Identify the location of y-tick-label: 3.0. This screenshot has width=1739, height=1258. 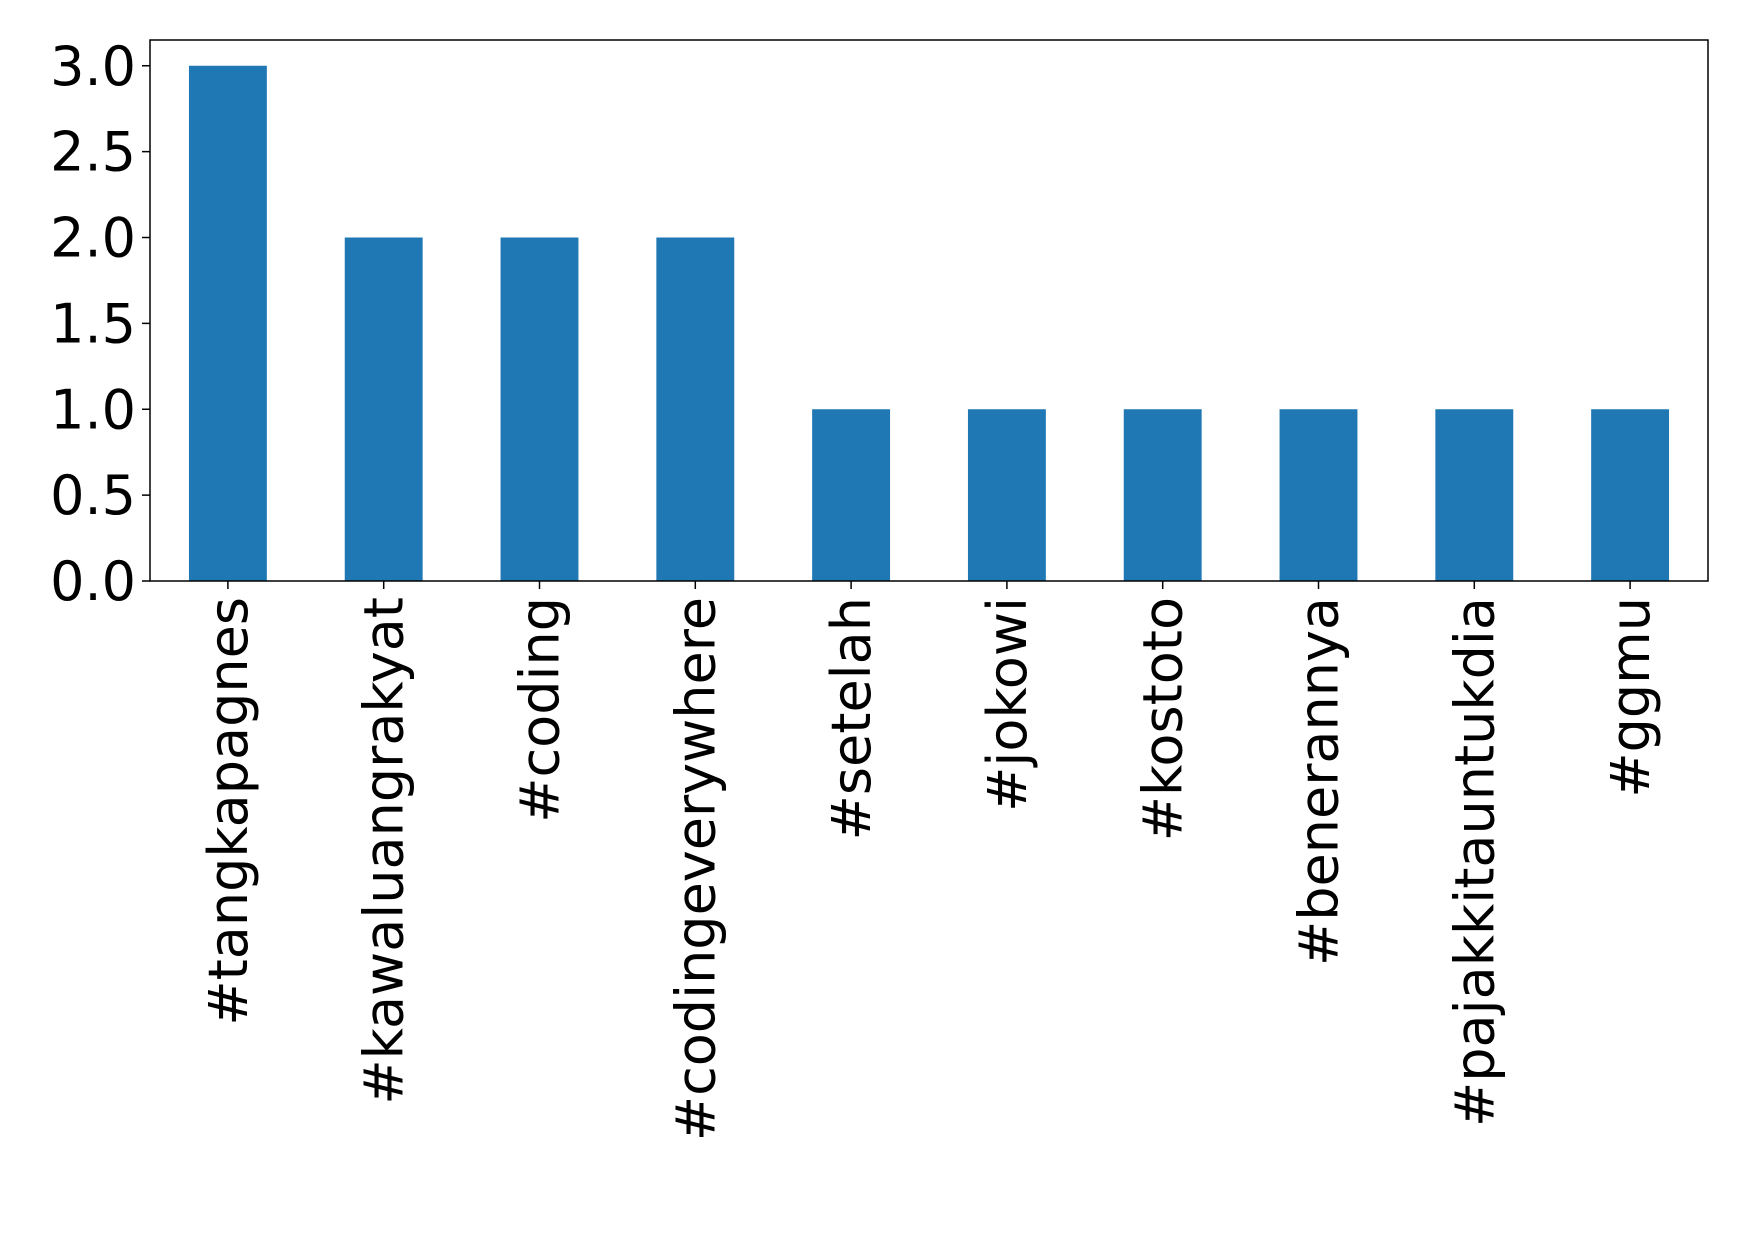
(93, 66).